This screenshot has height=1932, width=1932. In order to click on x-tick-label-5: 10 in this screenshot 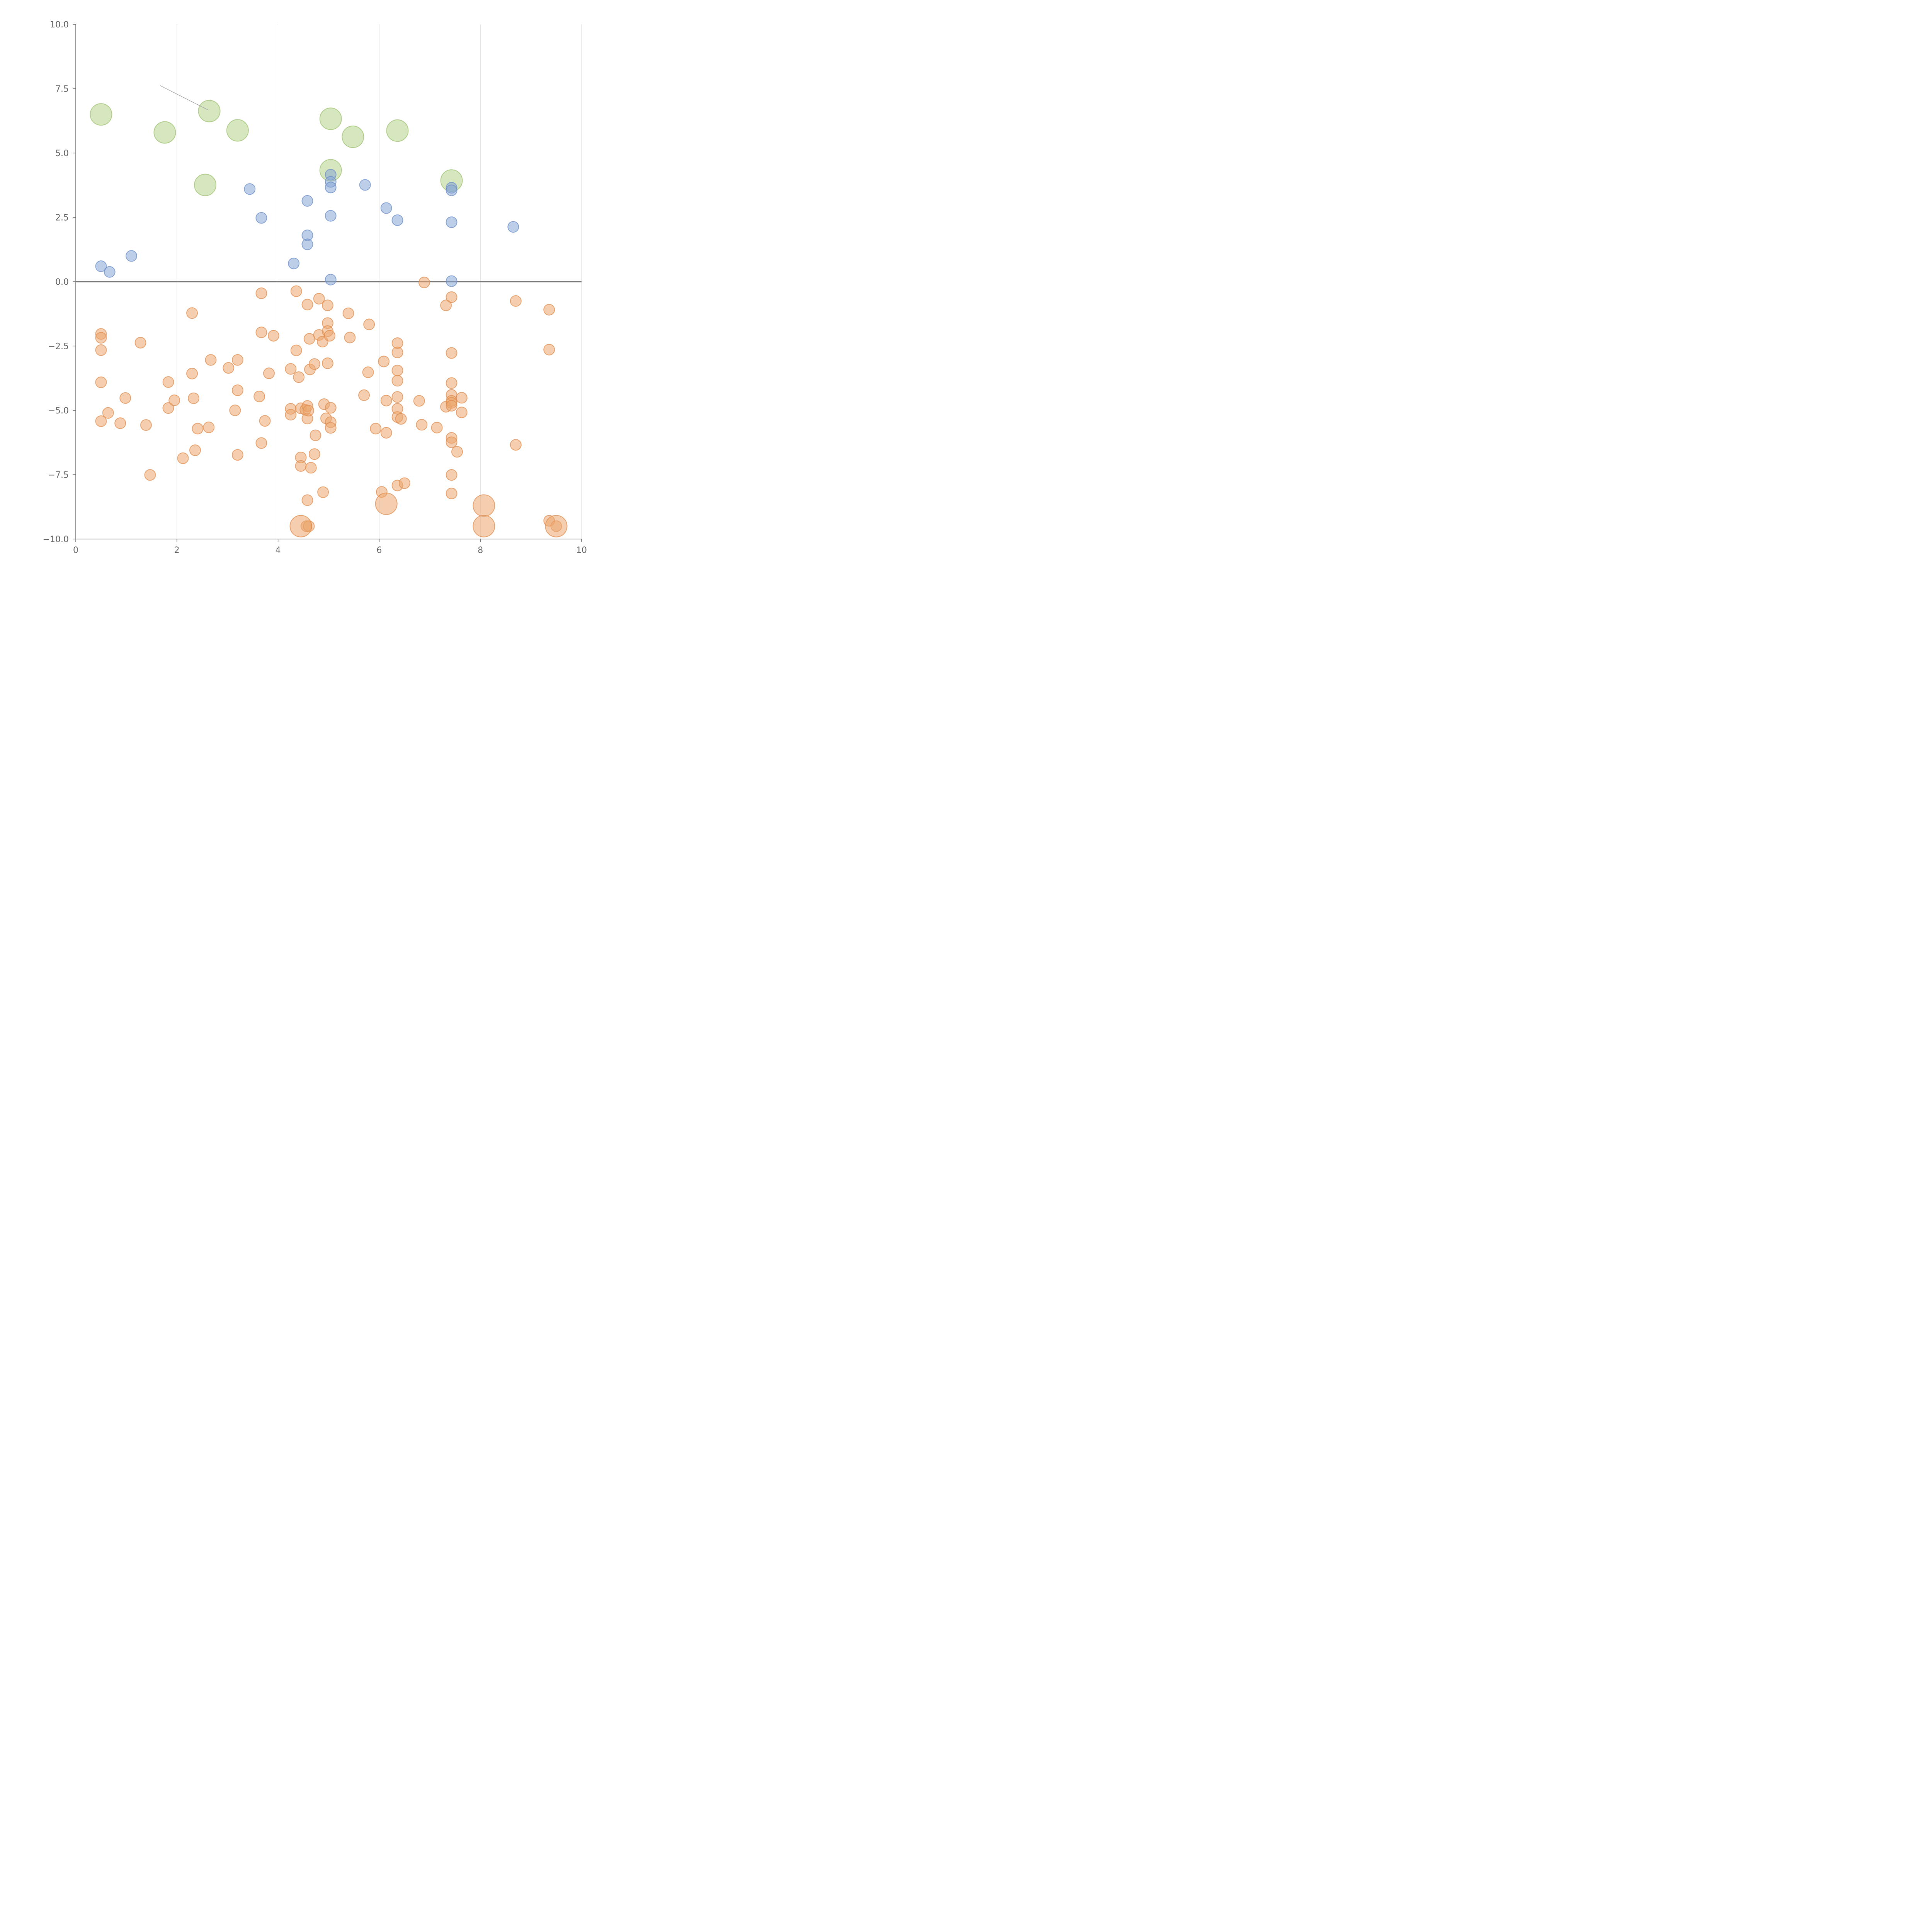, I will do `click(581, 550)`.